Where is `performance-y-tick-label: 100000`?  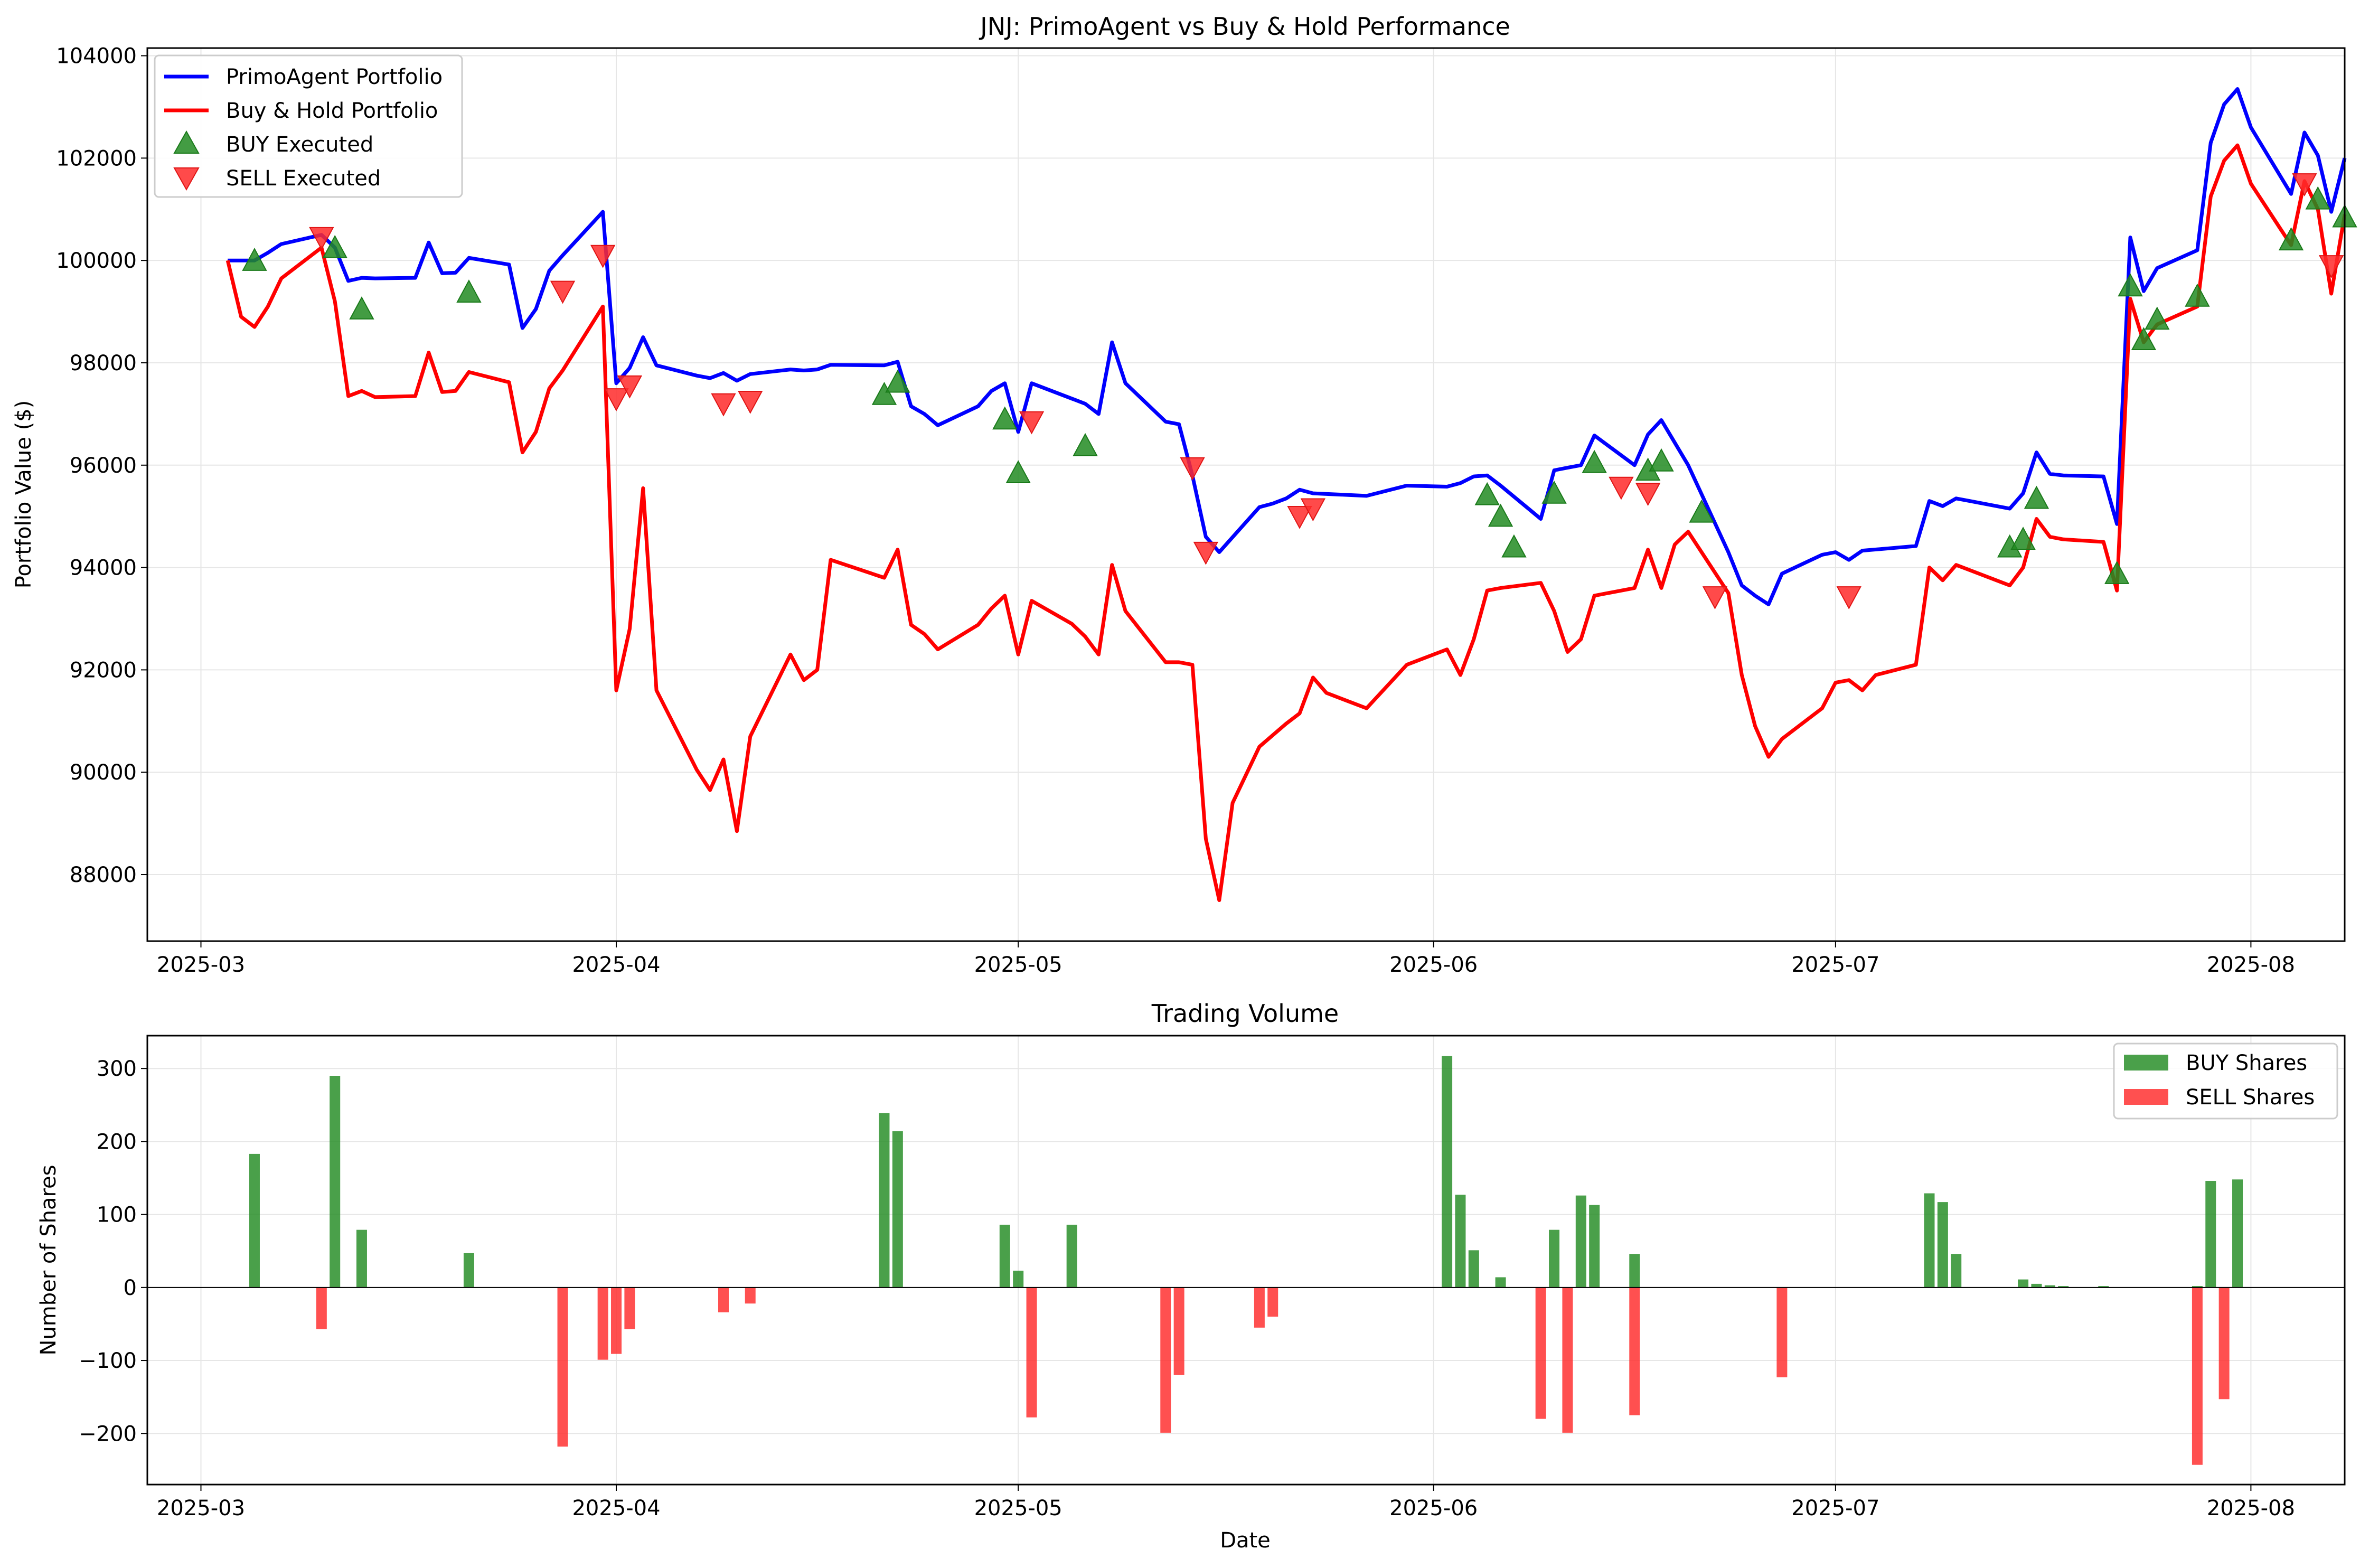 performance-y-tick-label: 100000 is located at coordinates (97, 261).